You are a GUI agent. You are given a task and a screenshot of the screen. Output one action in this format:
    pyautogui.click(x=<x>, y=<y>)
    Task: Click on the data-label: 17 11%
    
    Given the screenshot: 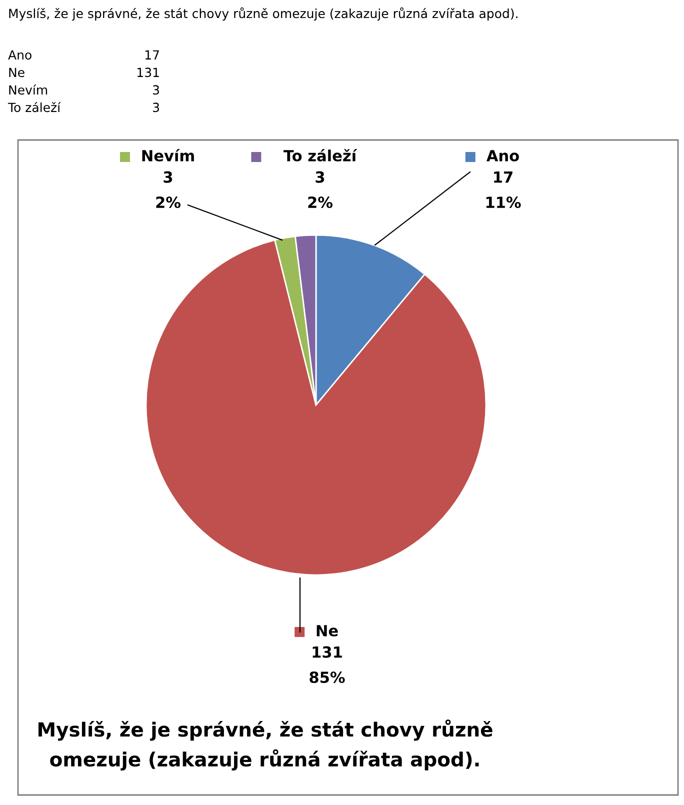 What is the action you would take?
    pyautogui.click(x=503, y=189)
    